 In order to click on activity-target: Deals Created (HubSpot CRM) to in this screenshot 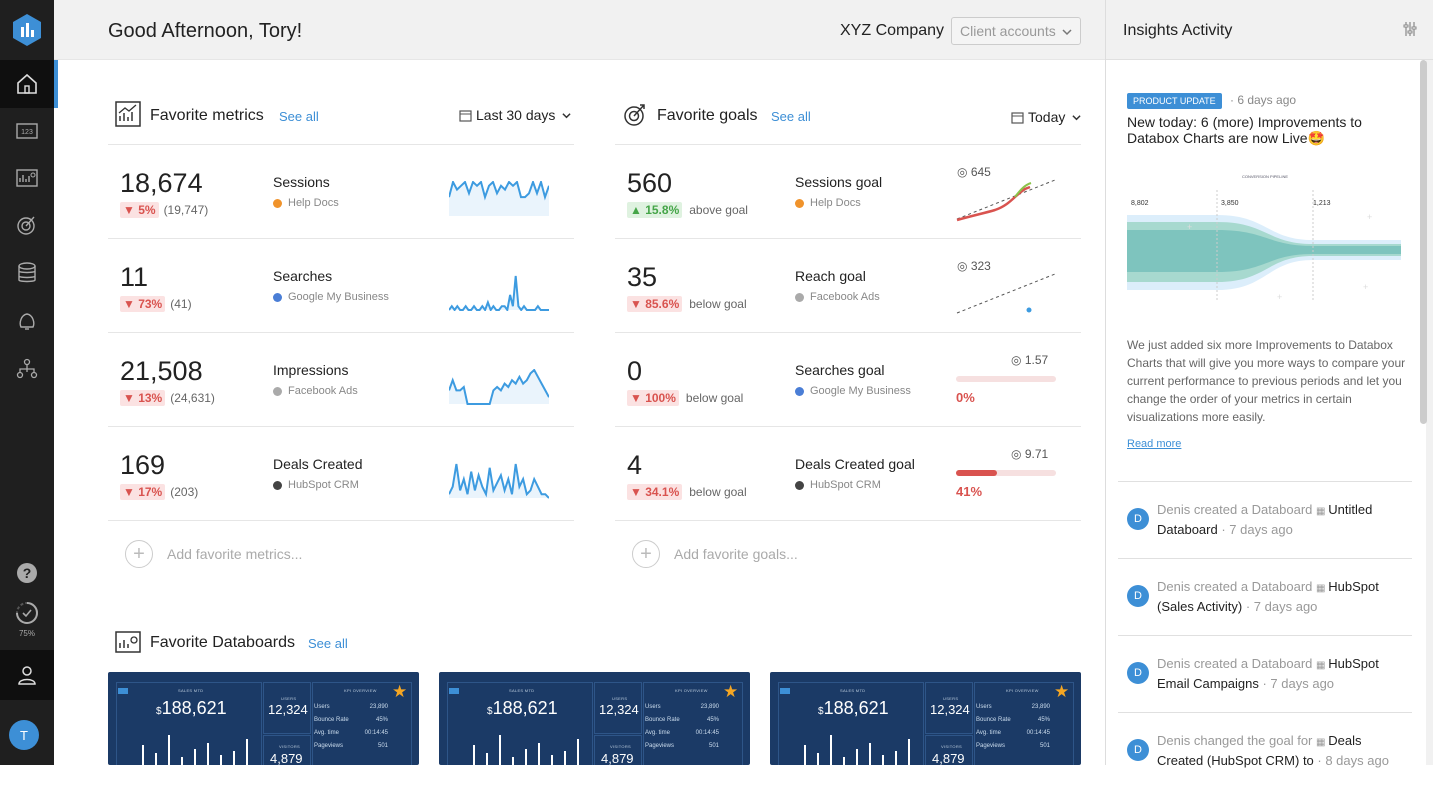, I will do `click(1259, 750)`.